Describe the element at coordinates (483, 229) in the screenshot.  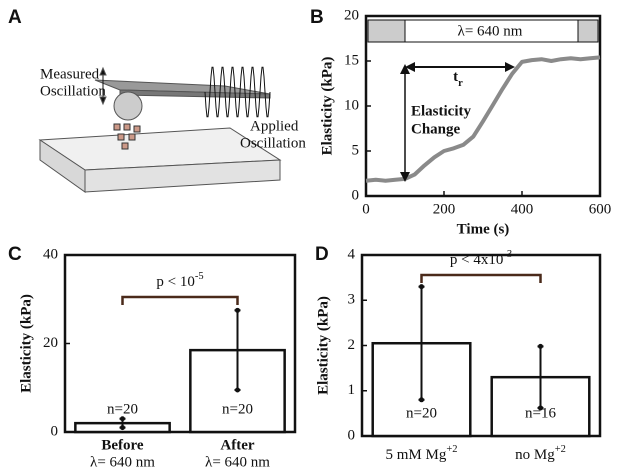
I see `x-axis-label: Time (s)` at that location.